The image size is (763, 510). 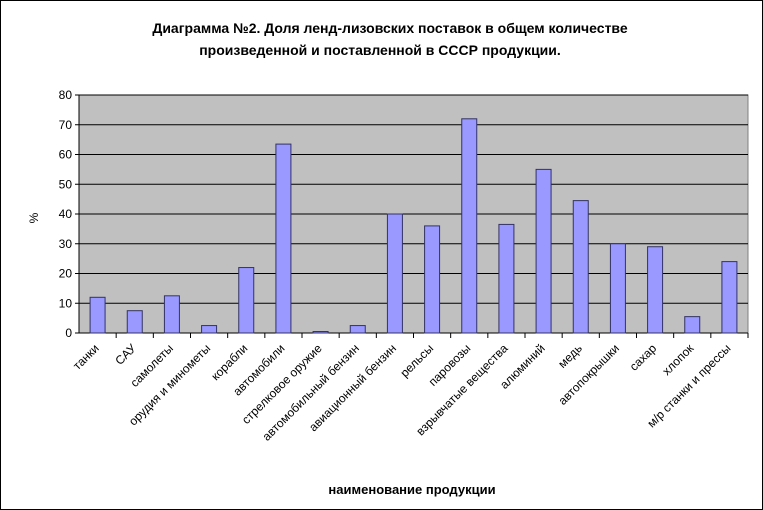 What do you see at coordinates (68, 333) in the screenshot?
I see `y-tick-label: 0` at bounding box center [68, 333].